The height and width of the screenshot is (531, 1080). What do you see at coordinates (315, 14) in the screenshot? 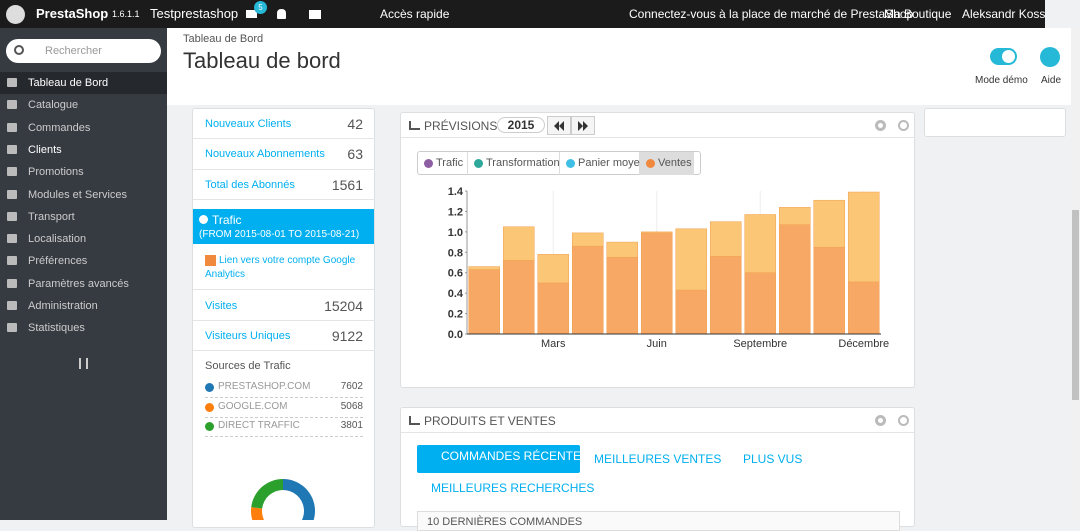
I see `message-icon` at bounding box center [315, 14].